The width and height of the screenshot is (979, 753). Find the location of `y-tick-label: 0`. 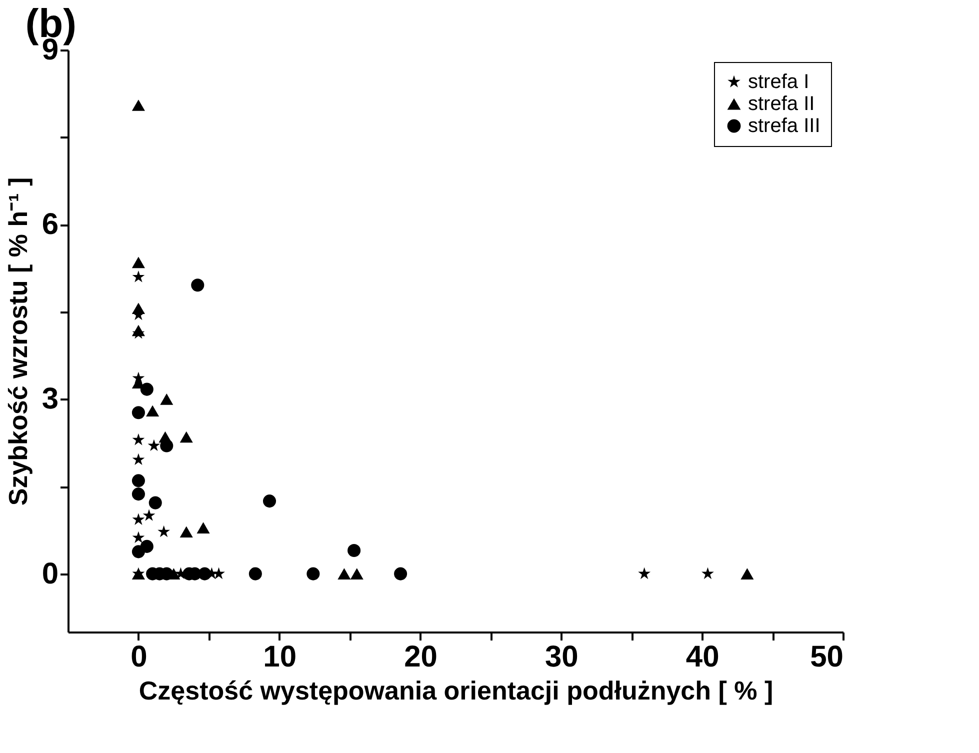

y-tick-label: 0 is located at coordinates (50, 573).